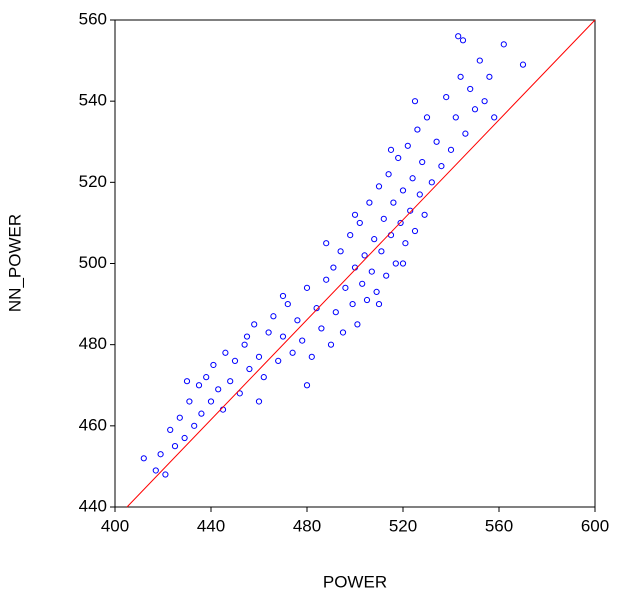 The width and height of the screenshot is (623, 603). I want to click on x-axis-label: POWER, so click(355, 581).